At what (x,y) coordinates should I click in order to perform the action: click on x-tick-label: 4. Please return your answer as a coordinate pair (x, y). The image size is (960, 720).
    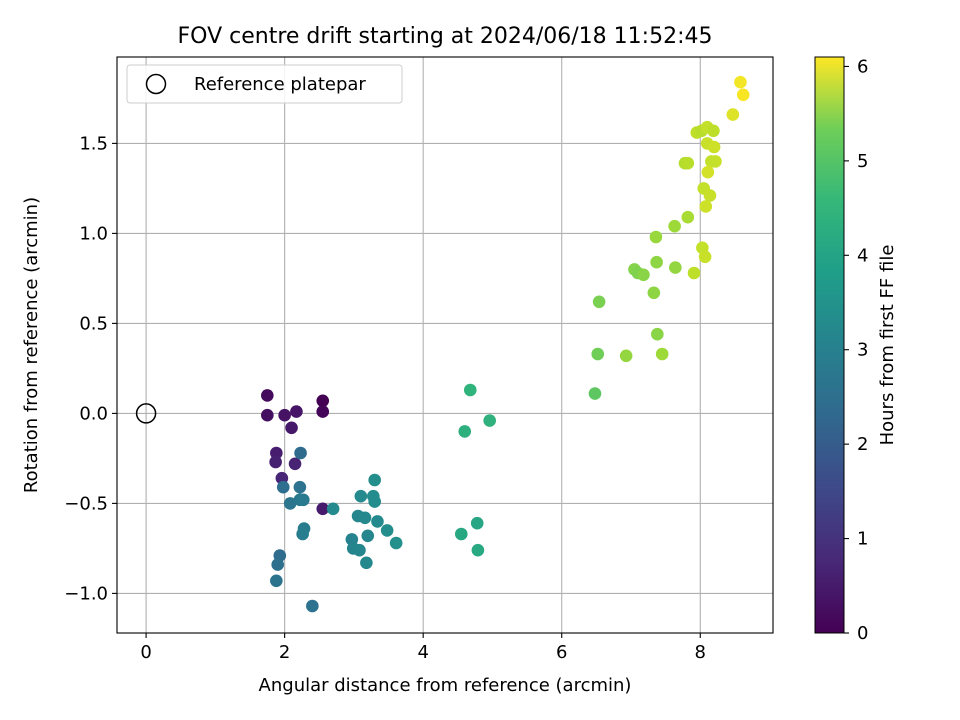
    Looking at the image, I should click on (422, 652).